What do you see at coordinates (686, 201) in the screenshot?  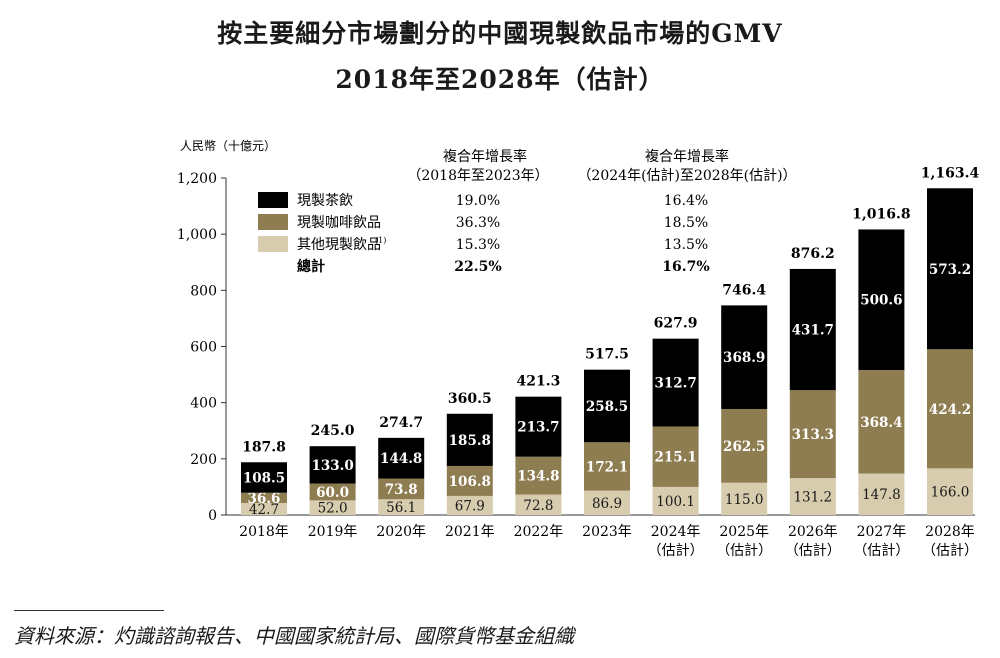 I see `cagr2-value-tea: 16.4%` at bounding box center [686, 201].